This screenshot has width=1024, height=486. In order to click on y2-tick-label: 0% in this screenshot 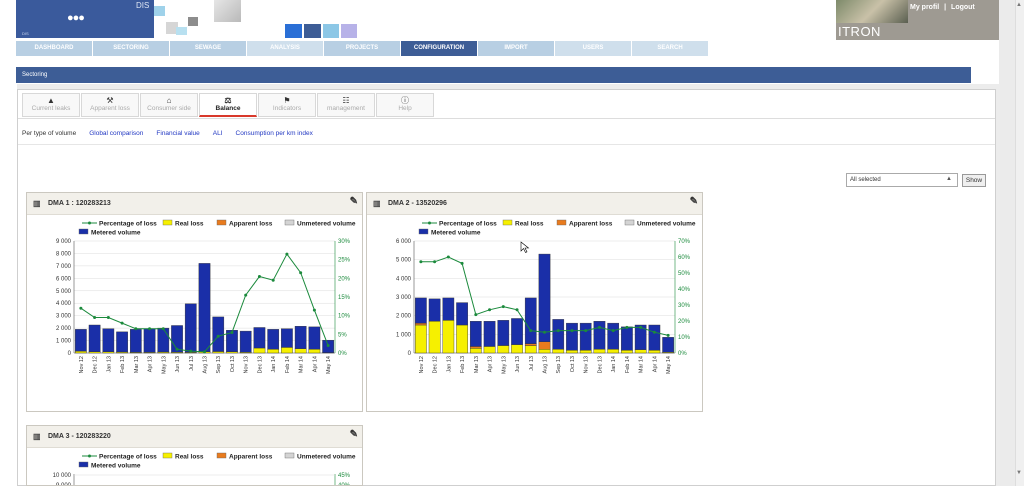, I will do `click(682, 354)`.